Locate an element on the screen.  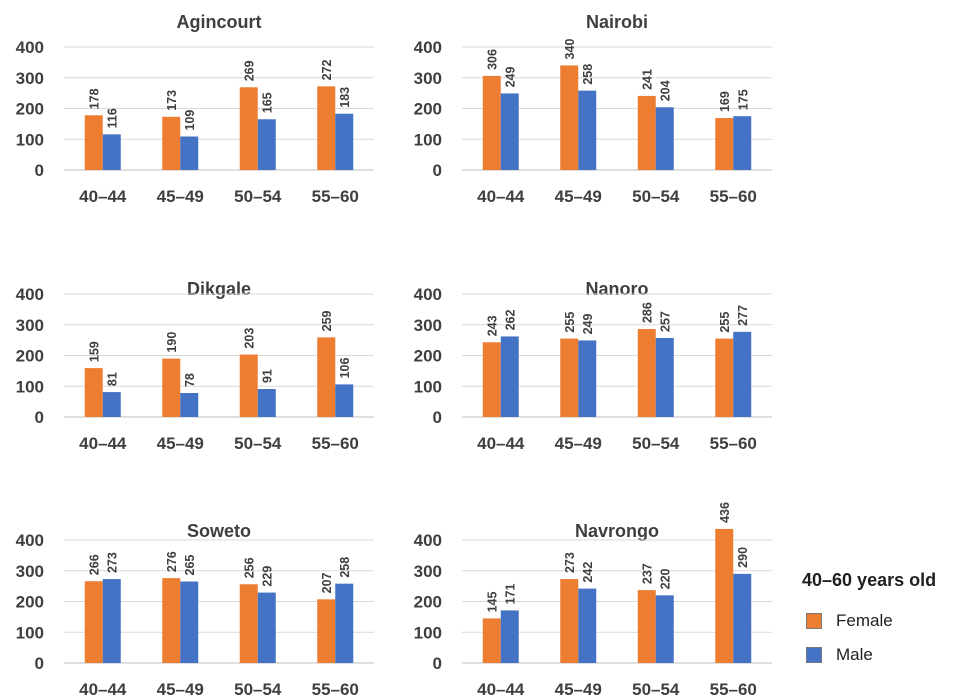
data-label: 145 is located at coordinates (493, 602).